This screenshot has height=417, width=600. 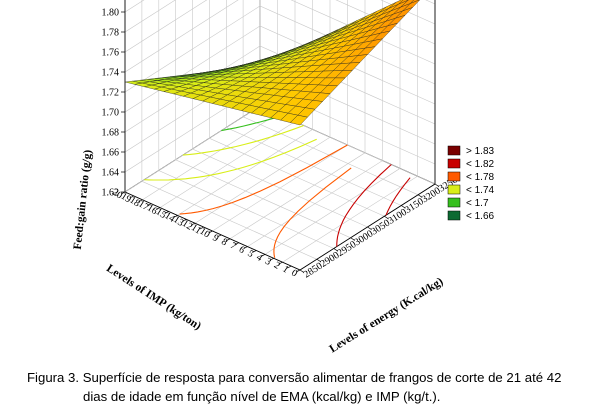 What do you see at coordinates (111, 173) in the screenshot?
I see `z-tick-label: 1.64` at bounding box center [111, 173].